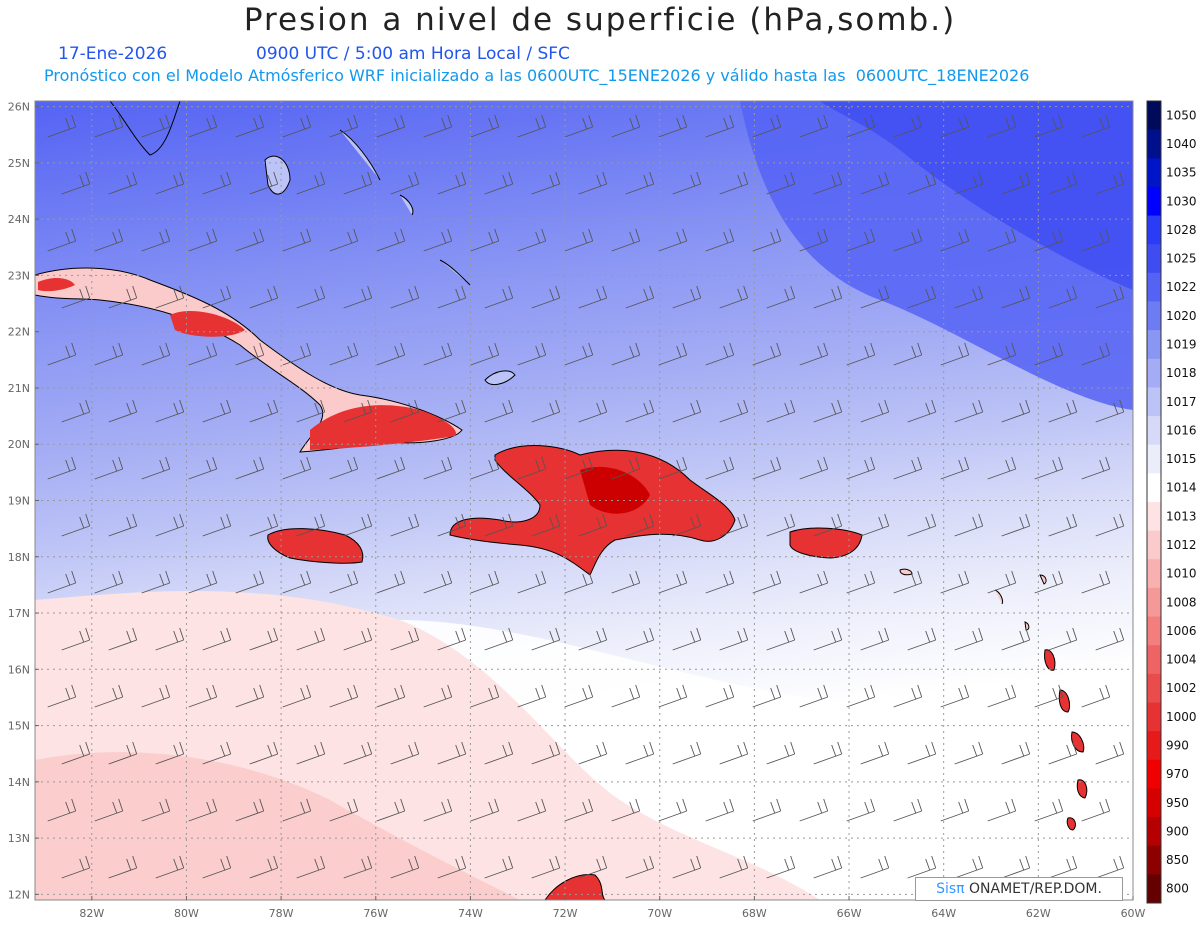 The height and width of the screenshot is (927, 1200). I want to click on lon-label: 62W, so click(1038, 913).